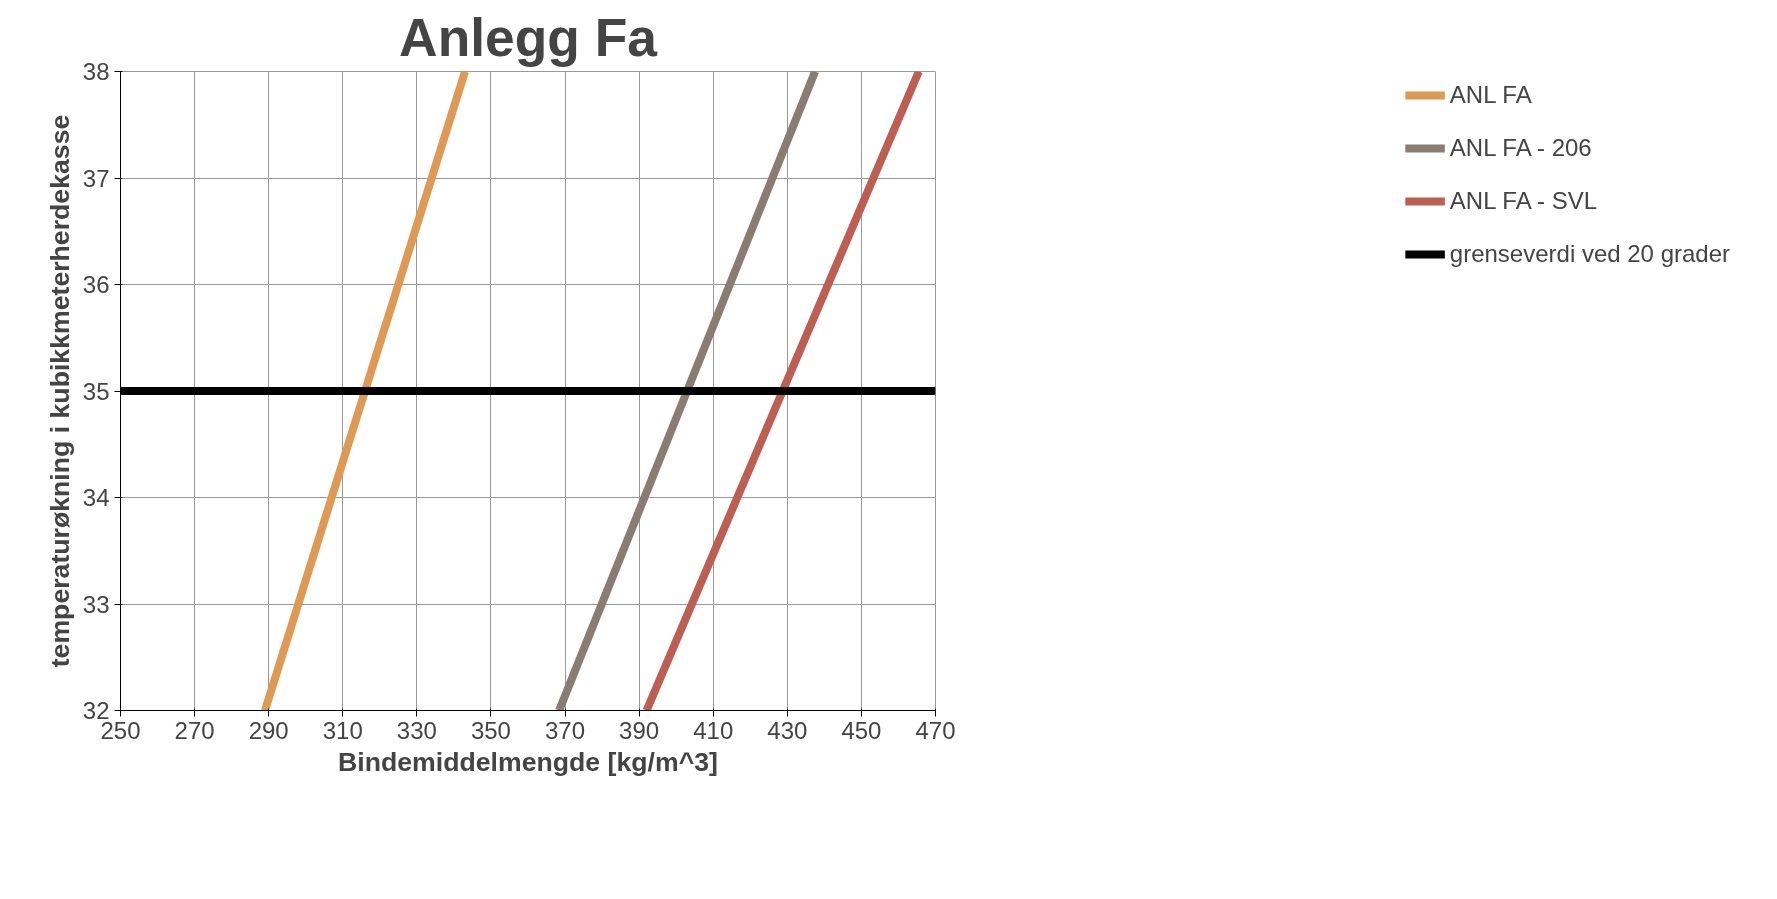 This screenshot has width=1777, height=899. What do you see at coordinates (96, 284) in the screenshot?
I see `y-tick-label: 36` at bounding box center [96, 284].